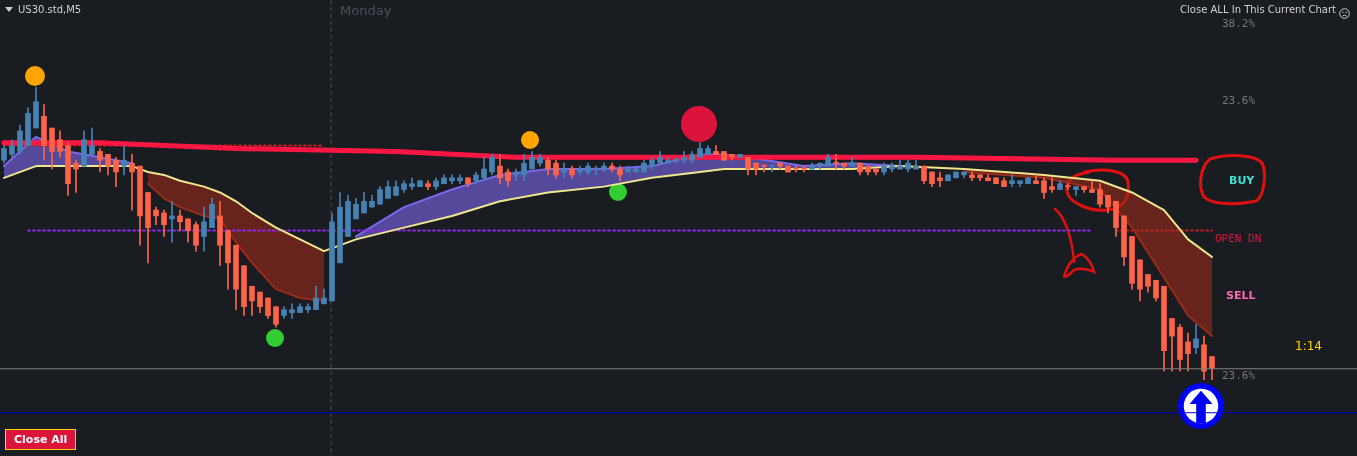 This screenshot has width=1357, height=456. Describe the element at coordinates (1258, 9) in the screenshot. I see `text: Close ALL In This Current Chart` at that location.